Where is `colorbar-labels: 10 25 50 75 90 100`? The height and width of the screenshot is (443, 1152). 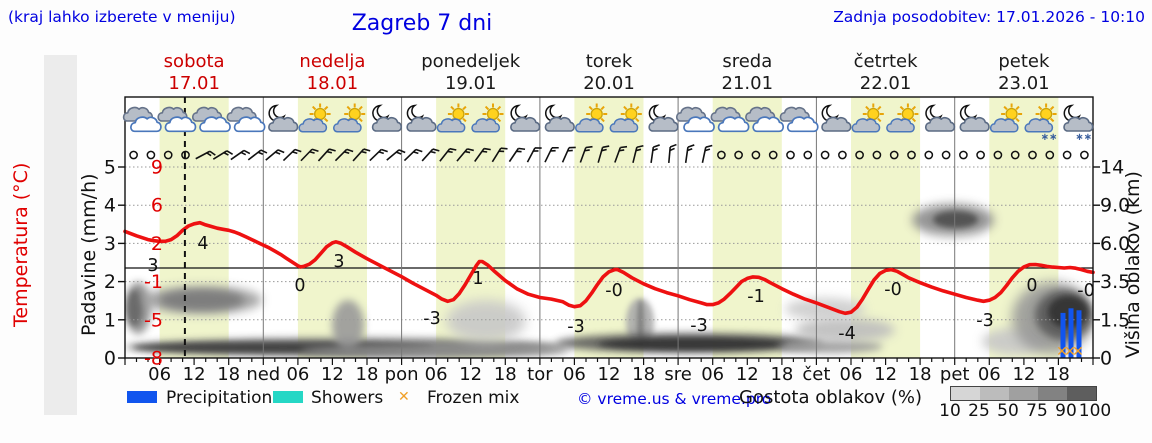
colorbar-labels: 10 25 50 75 90 100 is located at coordinates (576, 411).